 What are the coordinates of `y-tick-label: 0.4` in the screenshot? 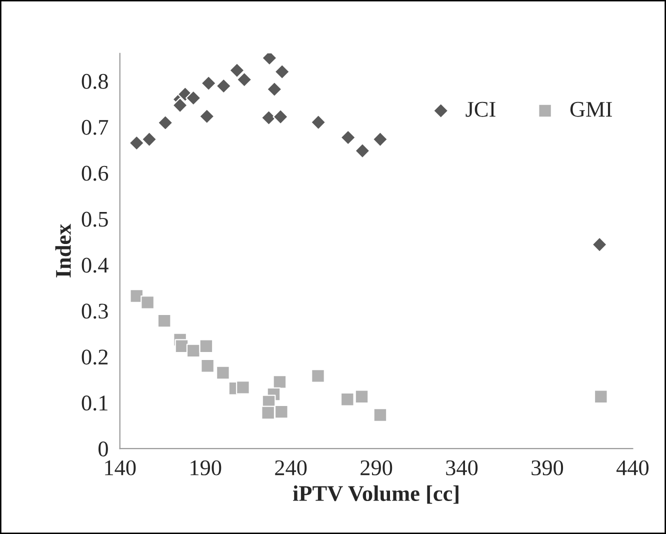 It's located at (95, 265).